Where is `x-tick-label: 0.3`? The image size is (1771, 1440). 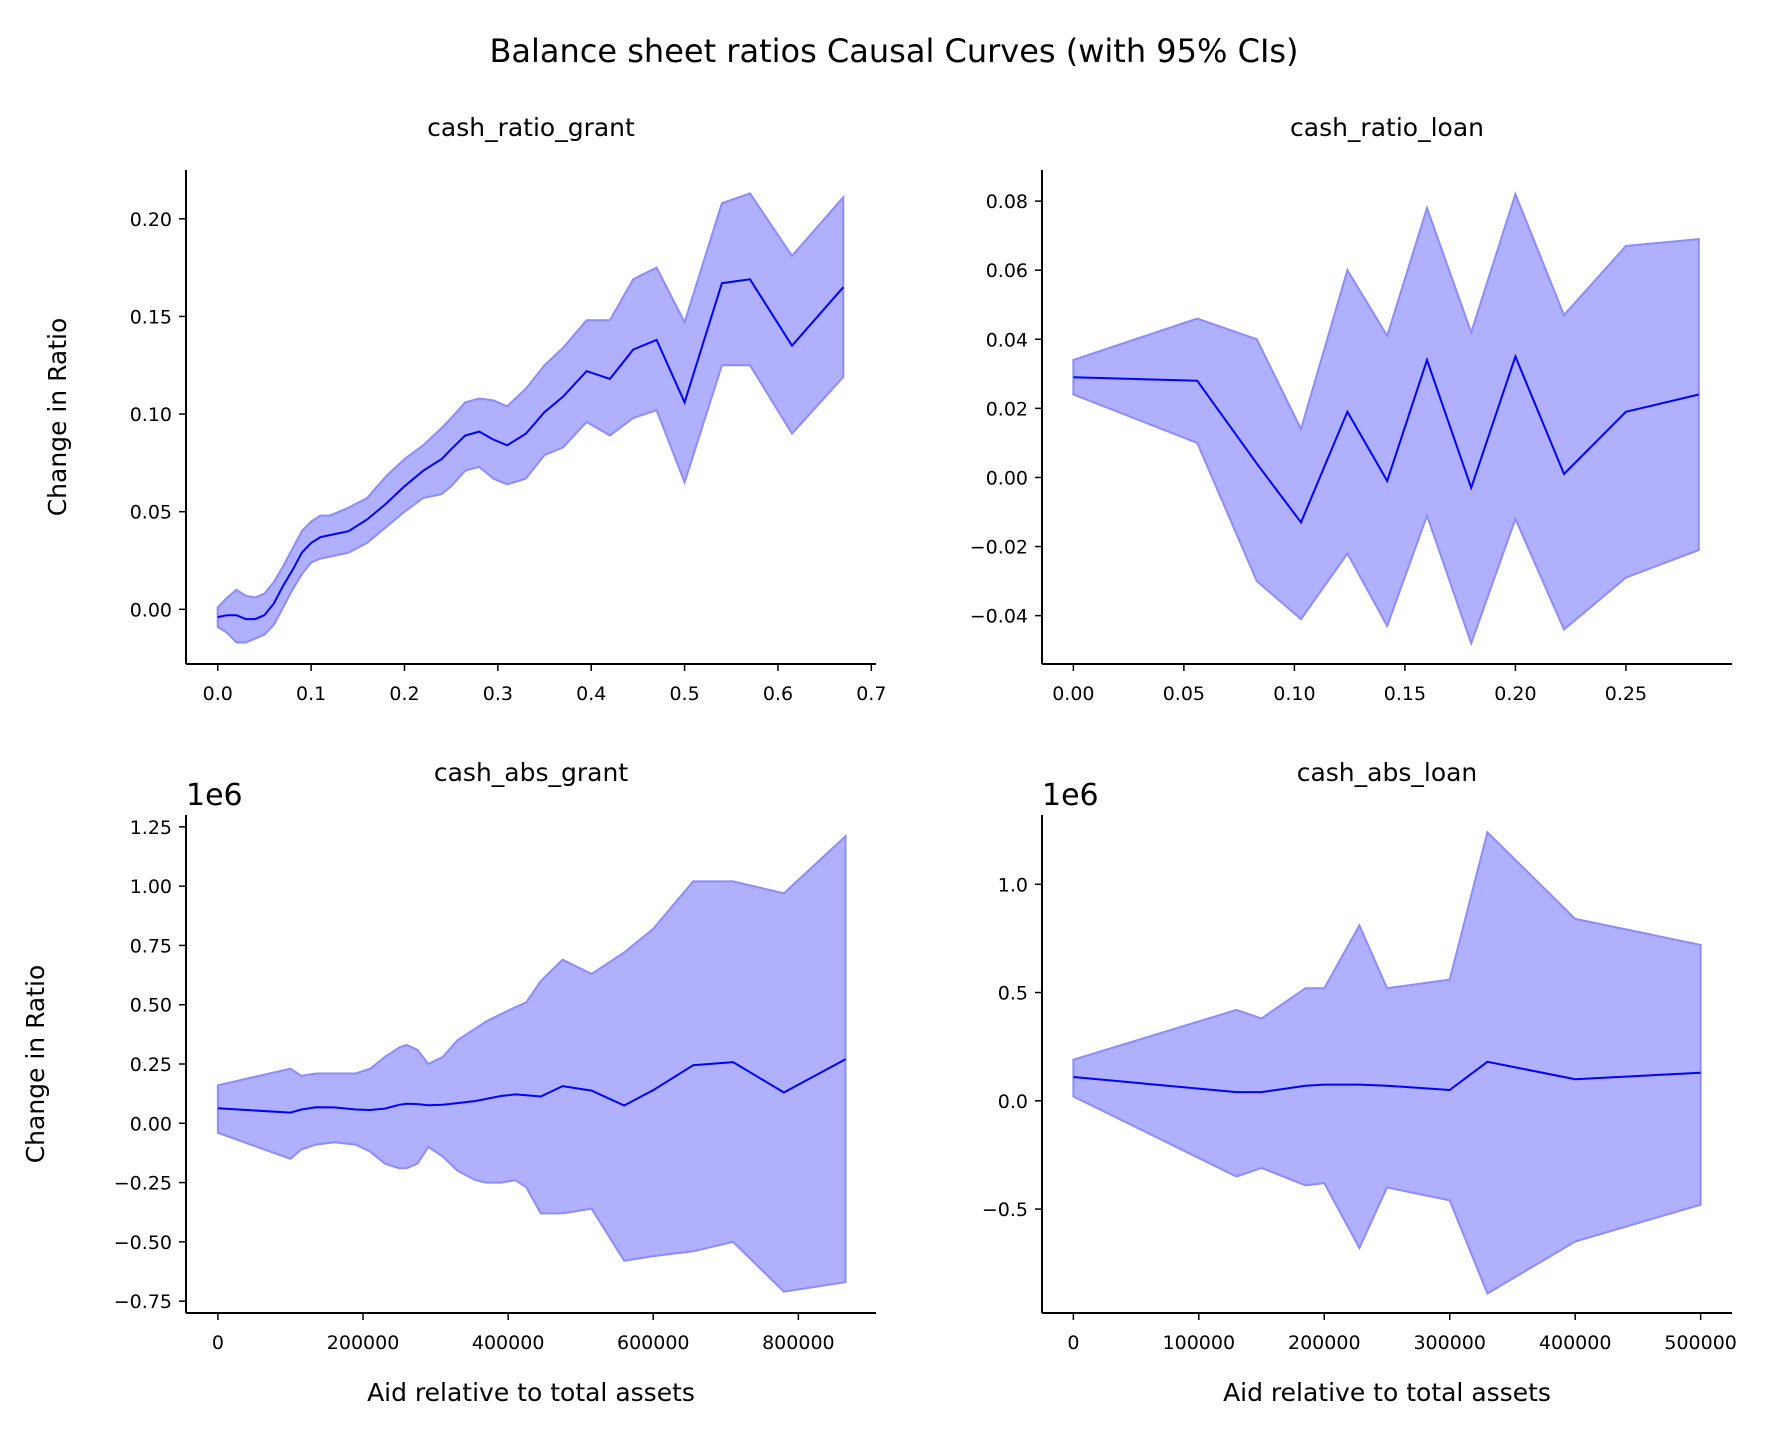
x-tick-label: 0.3 is located at coordinates (498, 694).